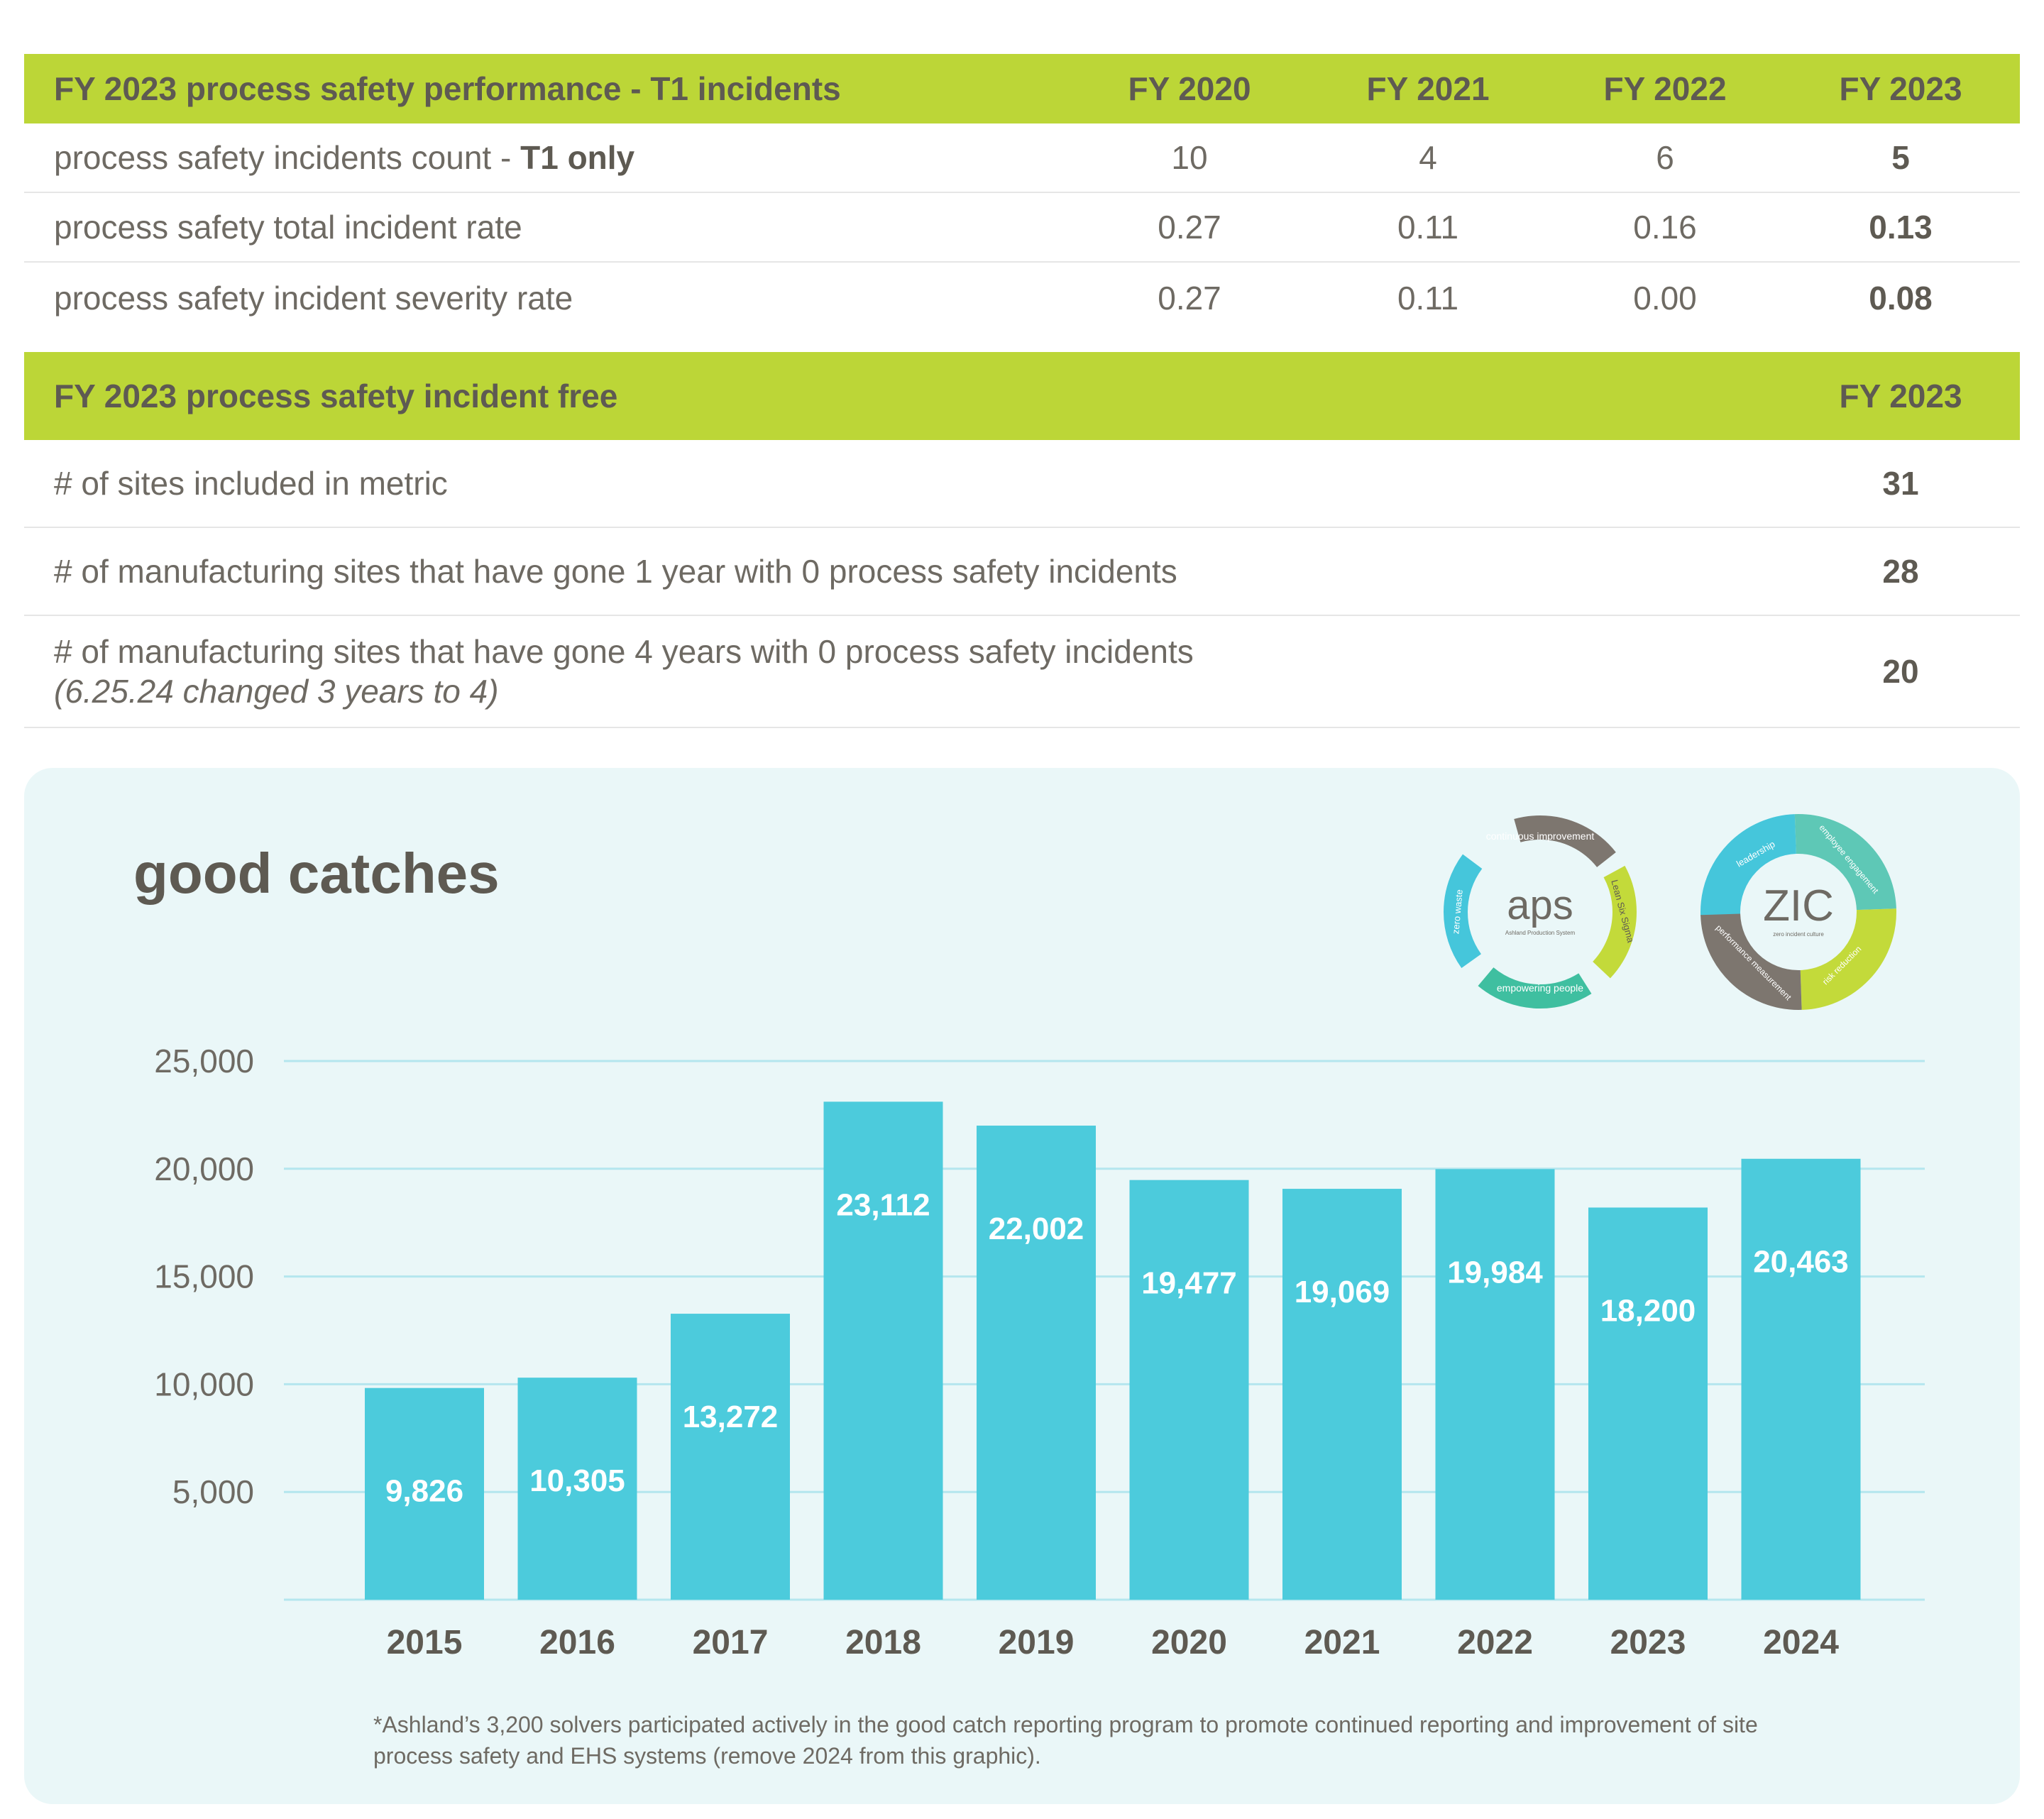 The image size is (2044, 1819). I want to click on table-row: # of sites included in metric 31, so click(1022, 484).